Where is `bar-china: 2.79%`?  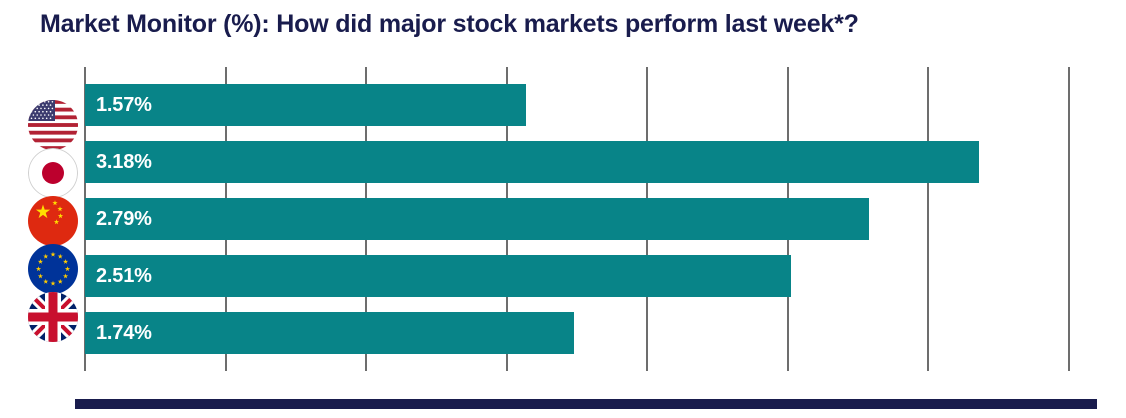
bar-china: 2.79% is located at coordinates (477, 219).